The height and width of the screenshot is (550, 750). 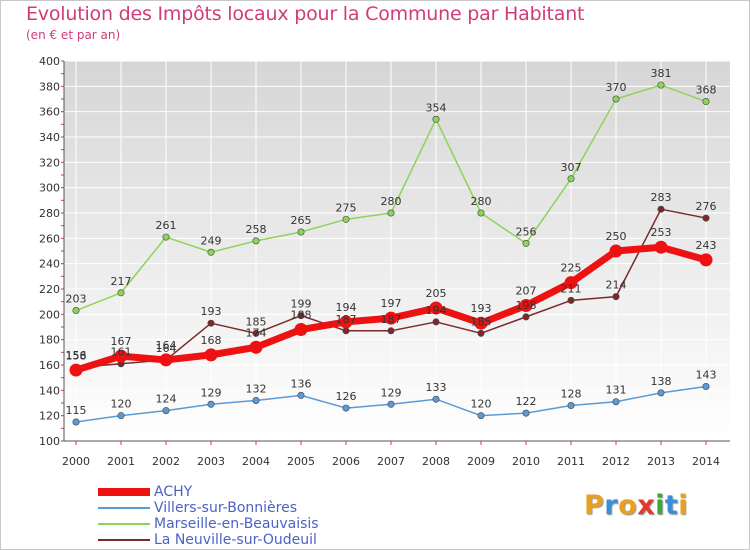 I want to click on x-tick-label: 2012, so click(x=616, y=461).